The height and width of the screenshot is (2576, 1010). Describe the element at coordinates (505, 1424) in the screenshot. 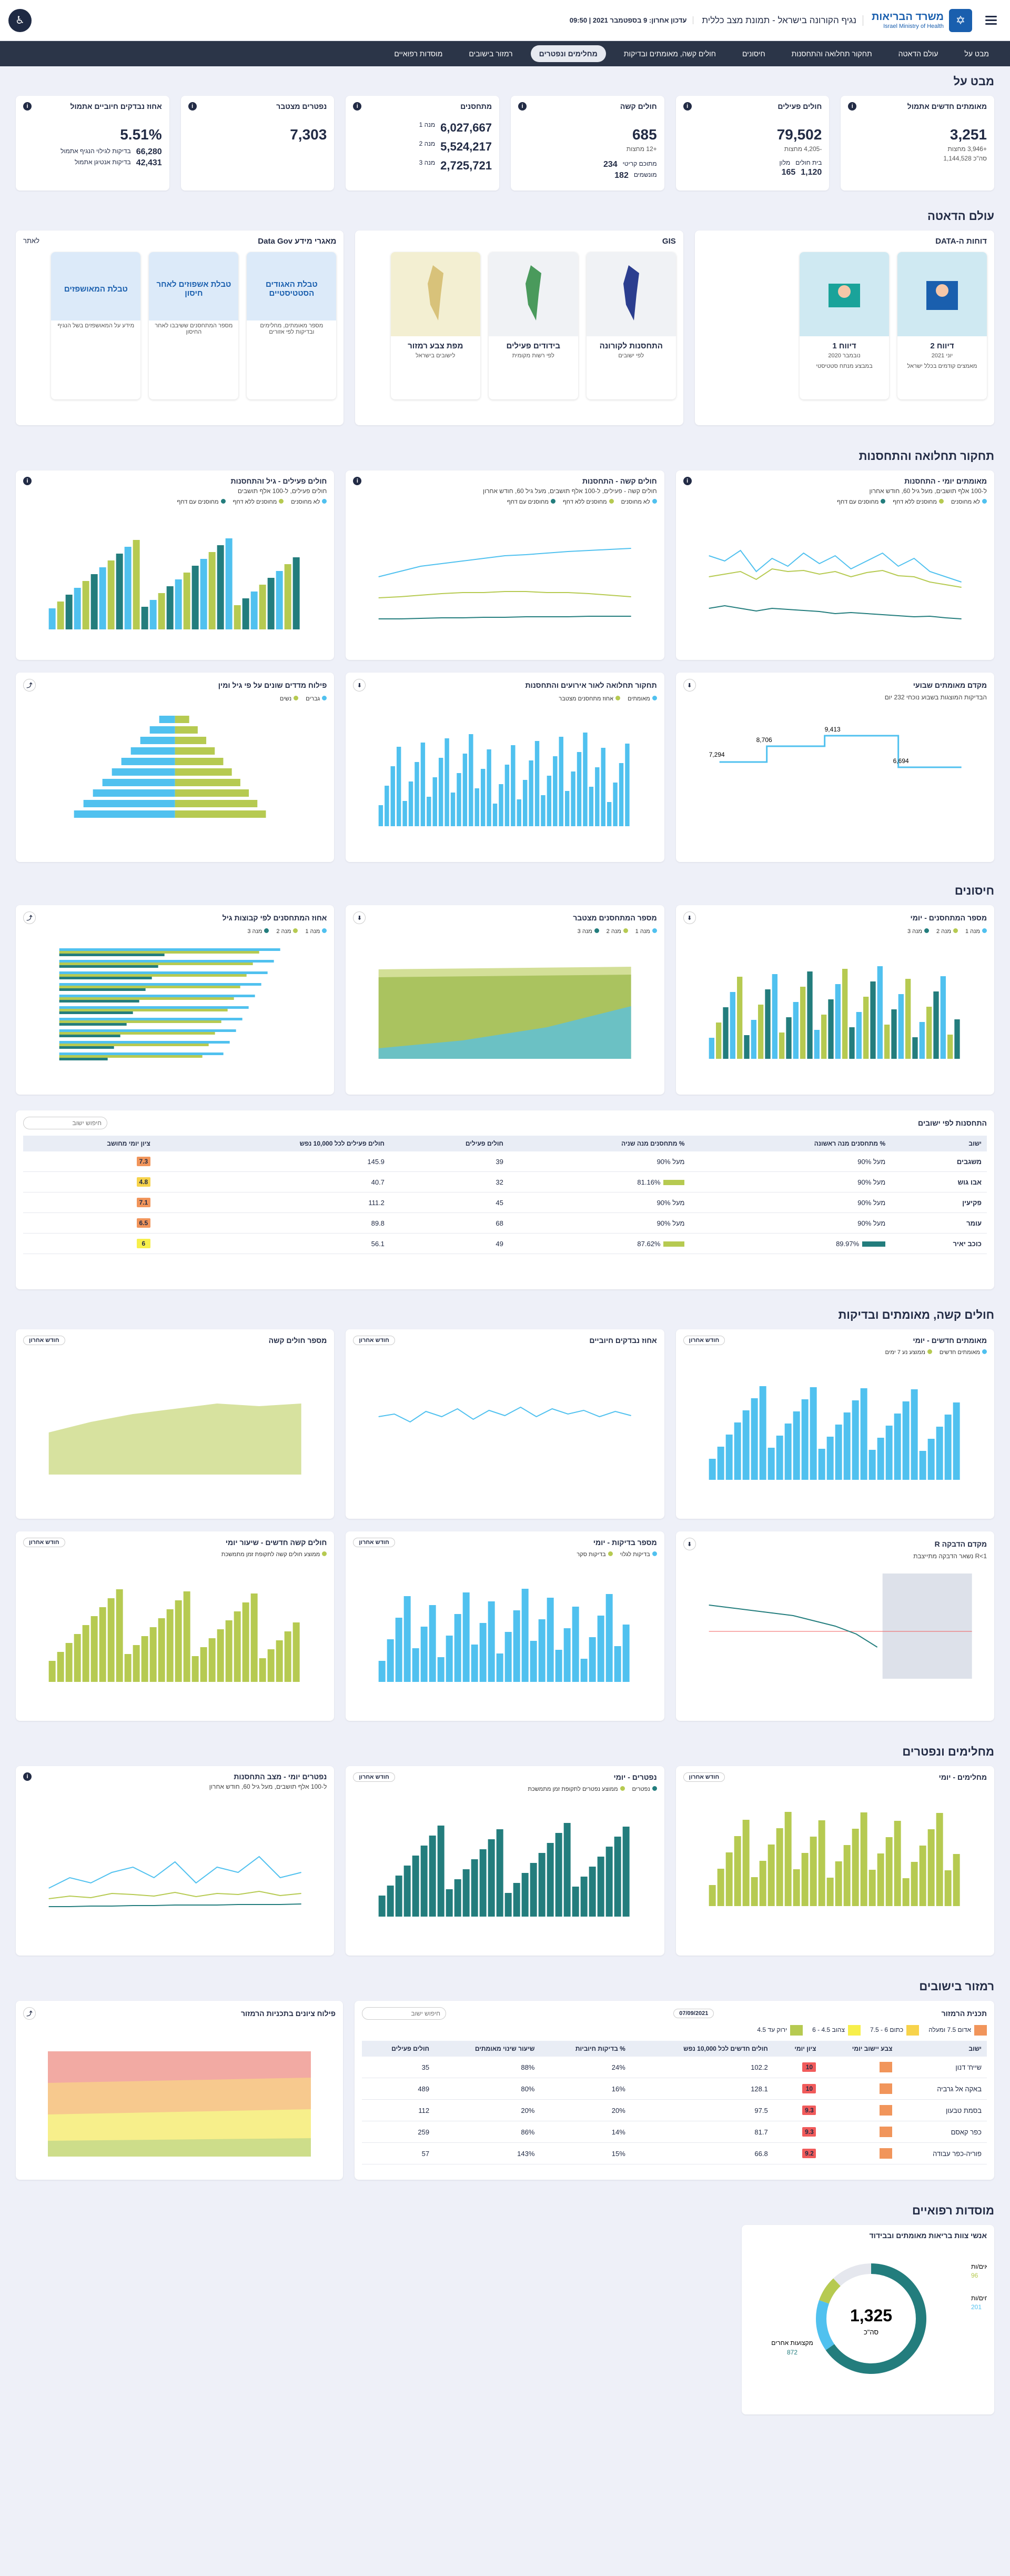

I see `chart-card-positive: אחוז נבדקים חיוביים חודש אחרון` at that location.